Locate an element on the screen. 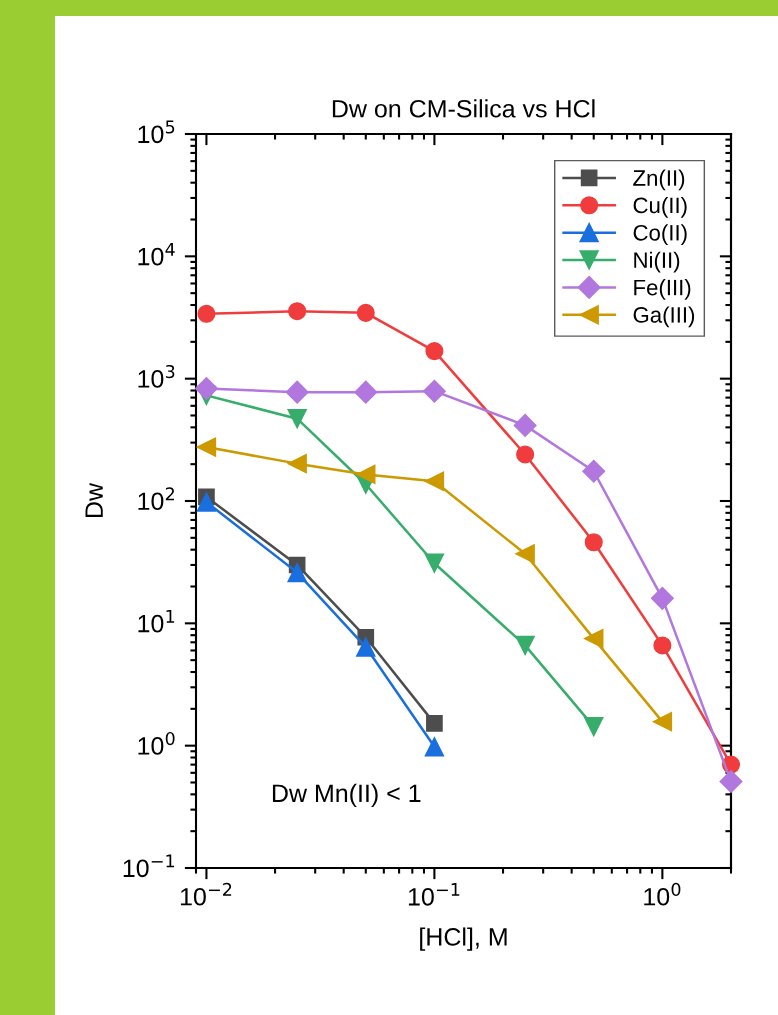  x-axis-title: [HCl], M is located at coordinates (463, 939).